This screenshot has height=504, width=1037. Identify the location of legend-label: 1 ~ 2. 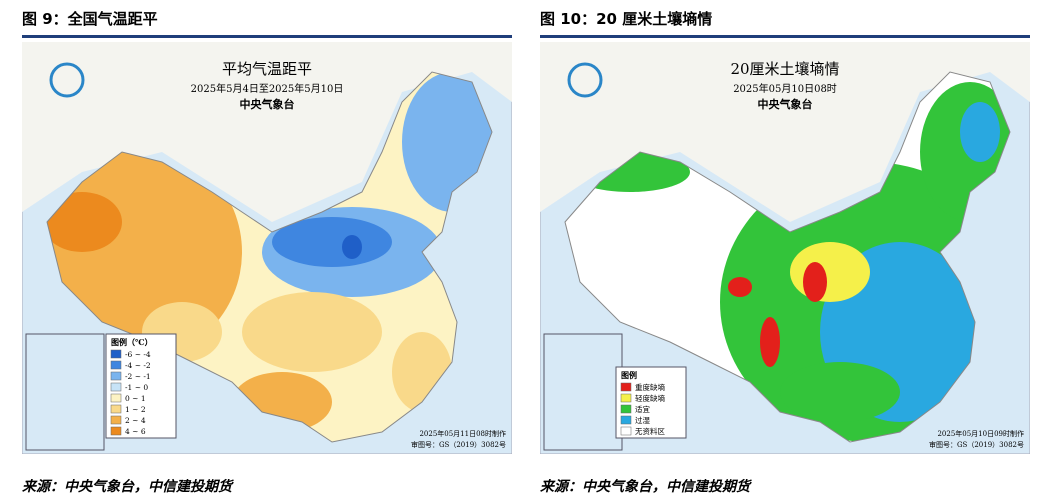
(135, 409).